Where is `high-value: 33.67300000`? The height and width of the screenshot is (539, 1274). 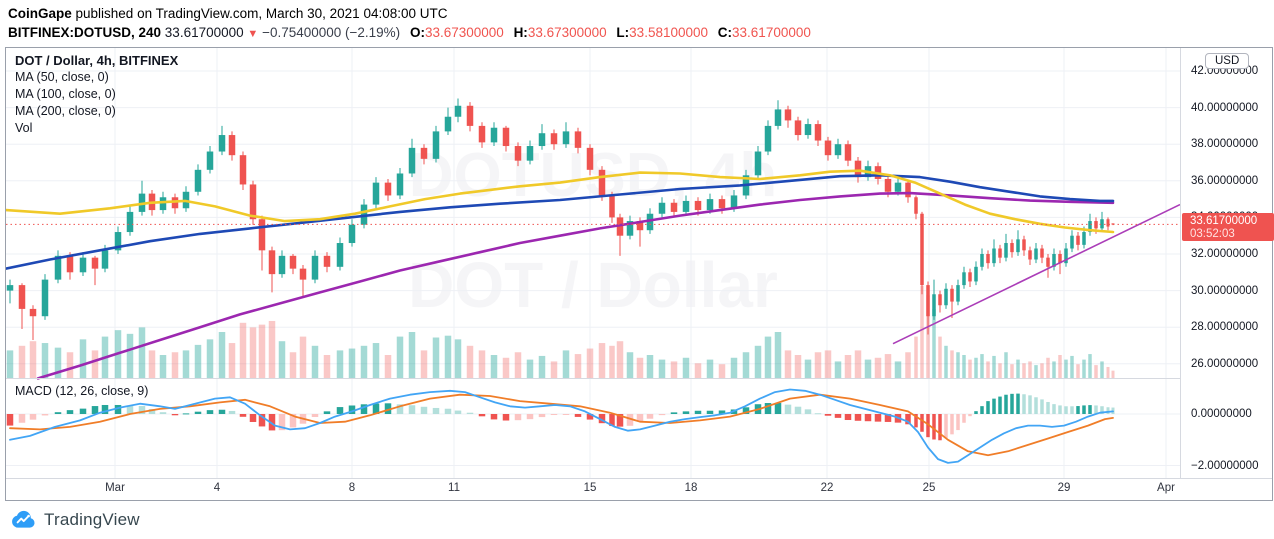
high-value: 33.67300000 is located at coordinates (567, 32).